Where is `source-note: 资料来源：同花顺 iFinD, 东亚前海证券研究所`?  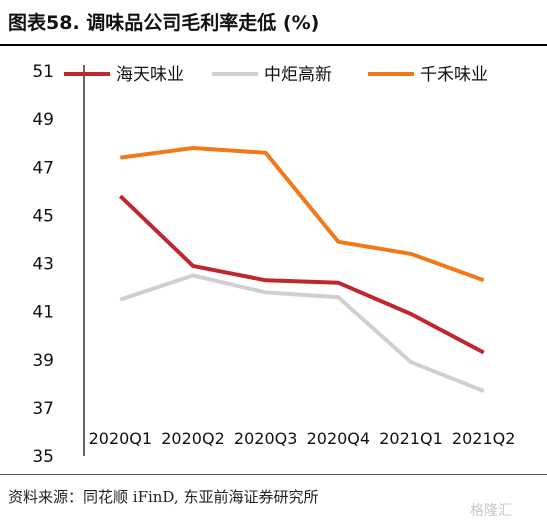 source-note: 资料来源：同花顺 iFinD, 东亚前海证券研究所 is located at coordinates (163, 497).